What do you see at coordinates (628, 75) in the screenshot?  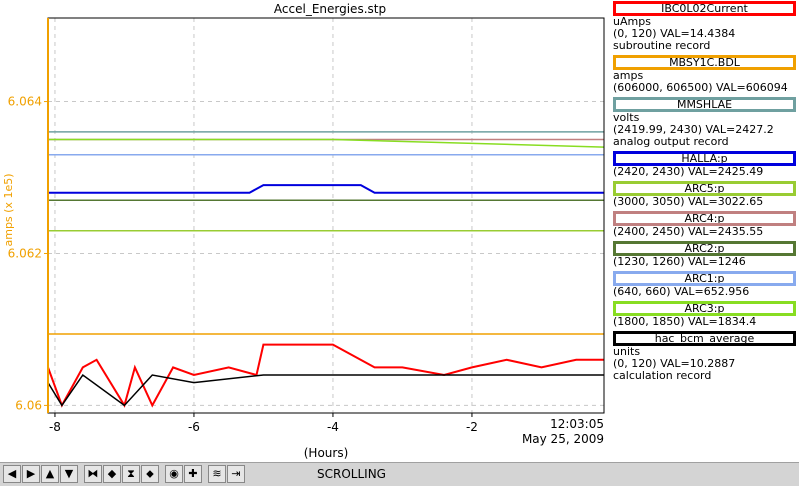 I see `legend-unit: amps` at bounding box center [628, 75].